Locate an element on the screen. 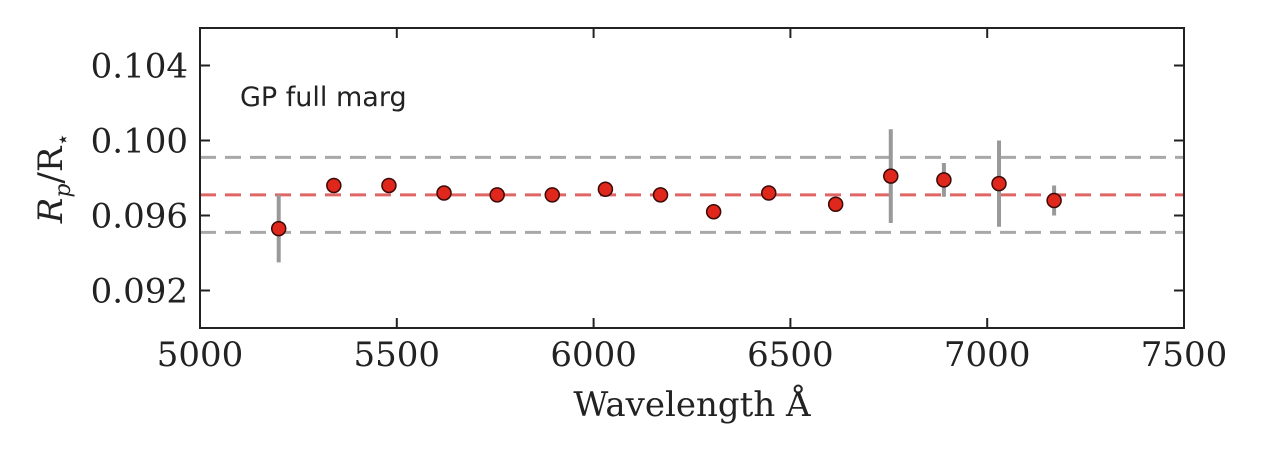 This screenshot has width=1280, height=450. x-tick-label: 6000 is located at coordinates (593, 355).